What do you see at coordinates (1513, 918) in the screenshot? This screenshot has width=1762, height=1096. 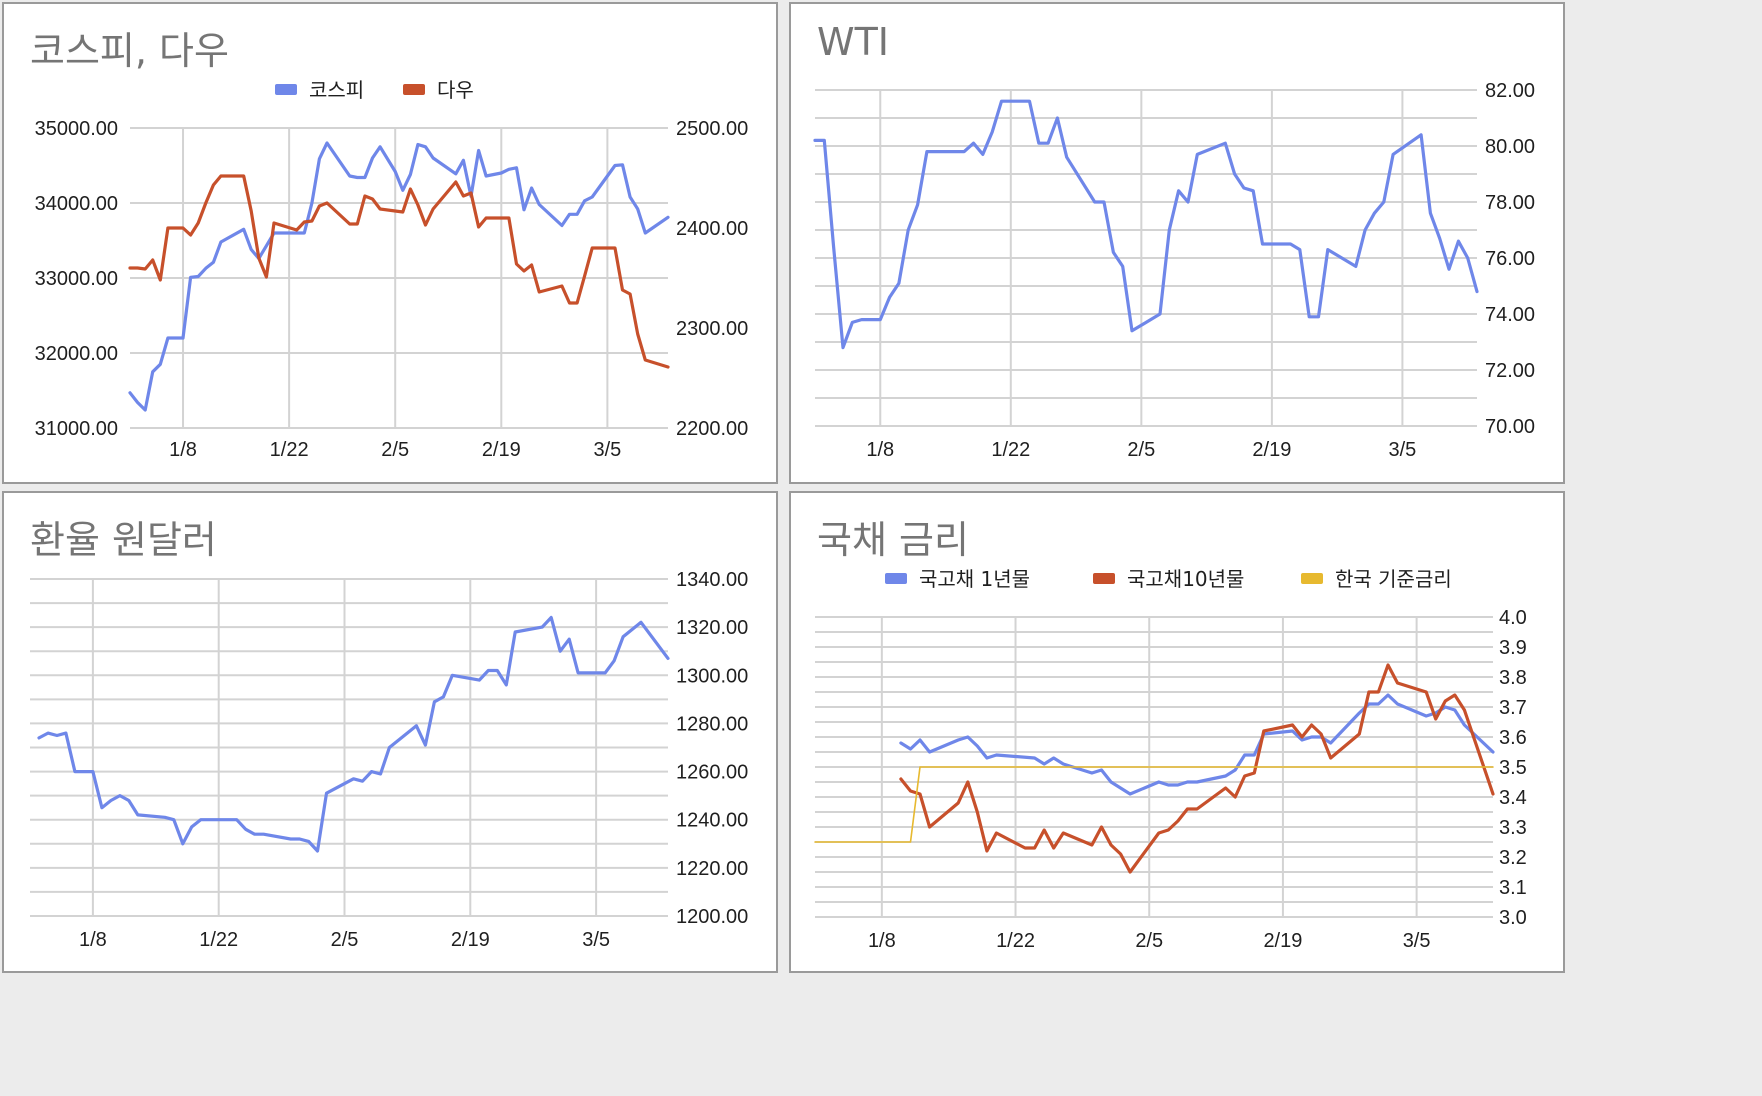 I see `y-right-tick-label: 3.0` at bounding box center [1513, 918].